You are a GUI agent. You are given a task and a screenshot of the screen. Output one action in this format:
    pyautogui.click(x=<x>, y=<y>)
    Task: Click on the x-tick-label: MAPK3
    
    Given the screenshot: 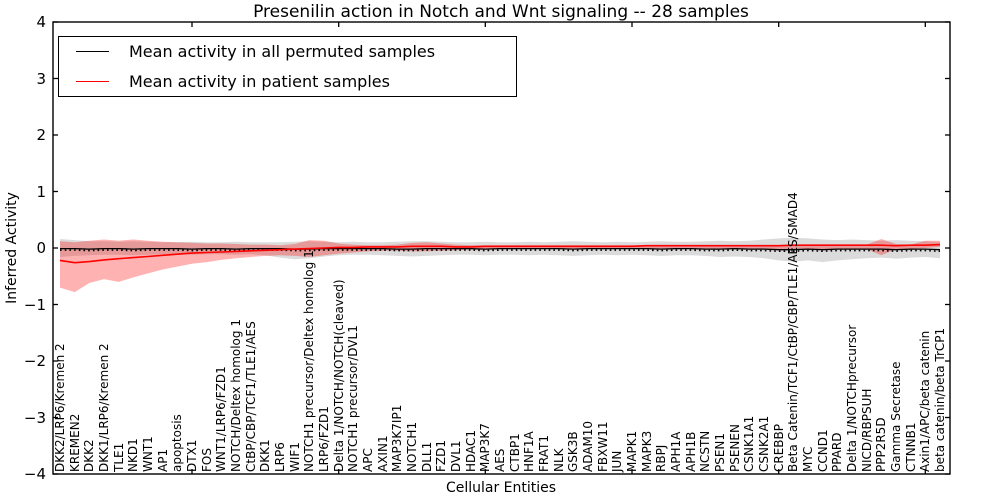 What is the action you would take?
    pyautogui.click(x=646, y=451)
    